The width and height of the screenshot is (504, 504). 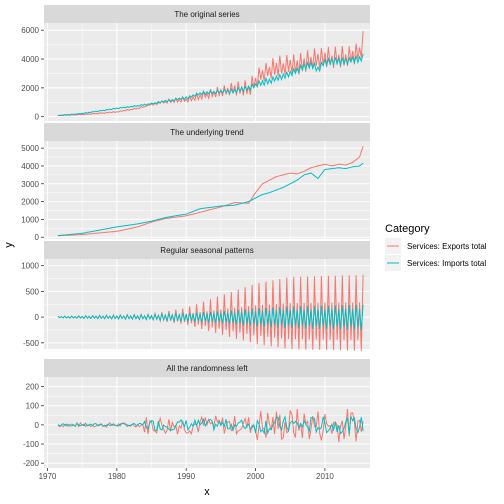 What do you see at coordinates (325, 476) in the screenshot?
I see `x-tick-label: 2010` at bounding box center [325, 476].